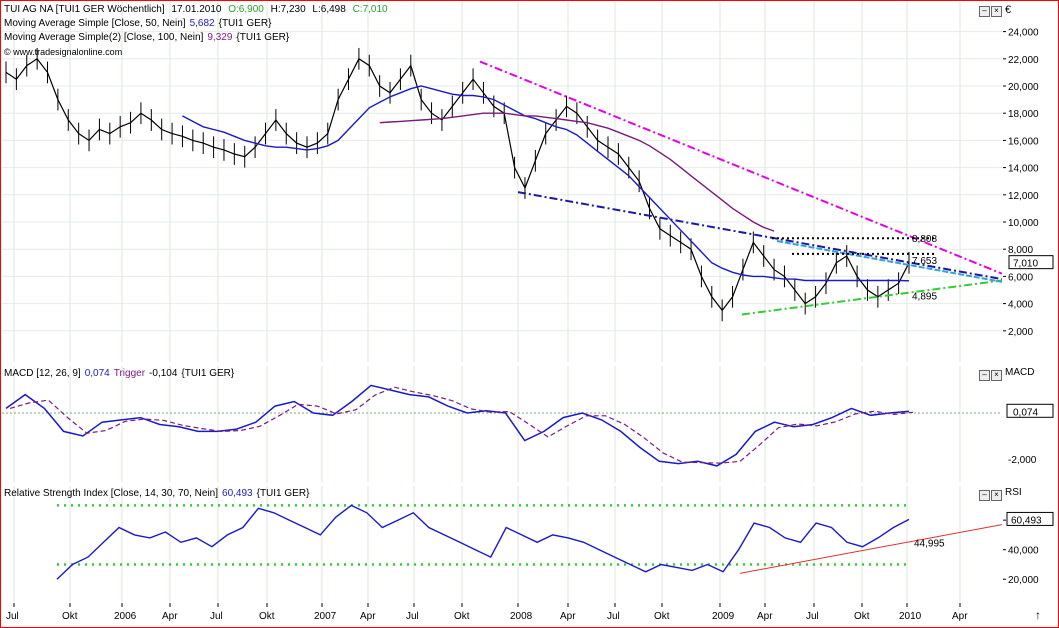 This screenshot has width=1059, height=628. What do you see at coordinates (1023, 196) in the screenshot?
I see `price-tick-label: 12,000` at bounding box center [1023, 196].